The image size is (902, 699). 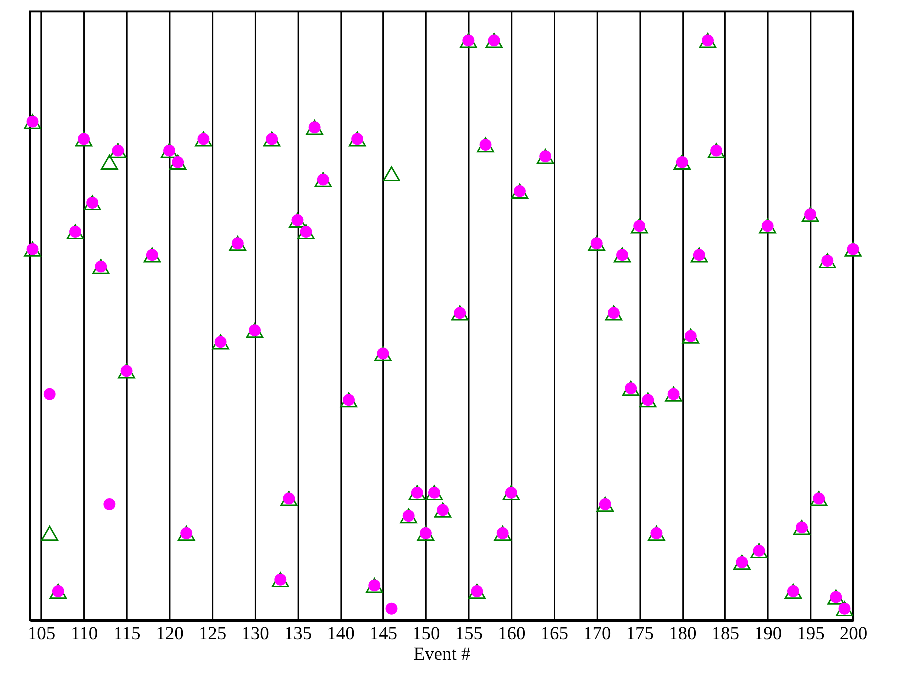 I want to click on x-tick-label: 145, so click(x=384, y=634).